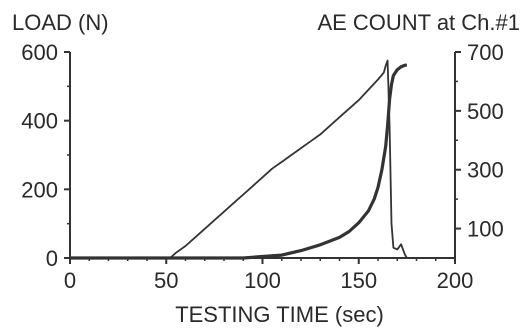 This screenshot has height=334, width=527. I want to click on y-right-tick-label: 700, so click(485, 52).